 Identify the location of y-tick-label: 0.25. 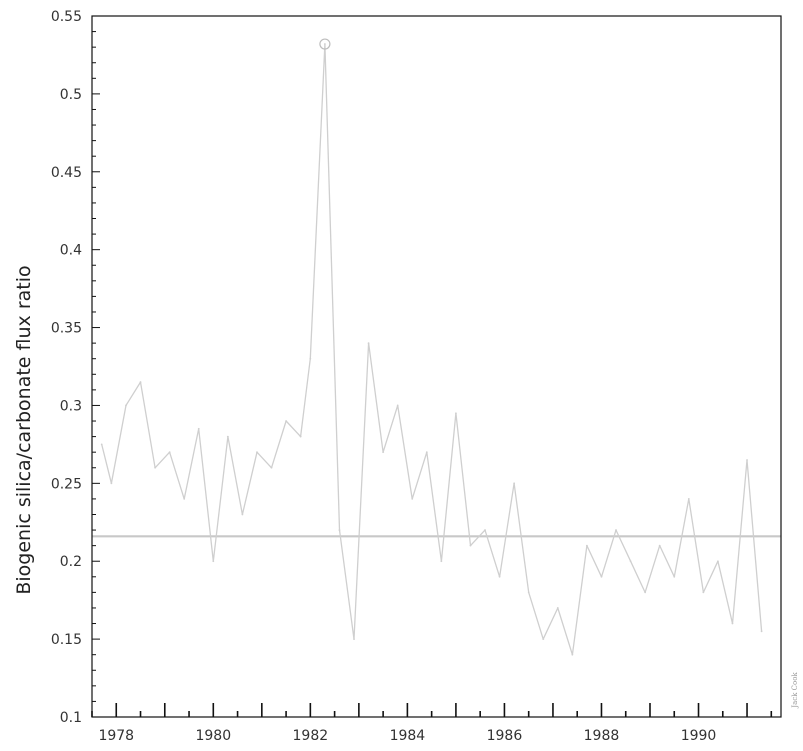
(66, 484).